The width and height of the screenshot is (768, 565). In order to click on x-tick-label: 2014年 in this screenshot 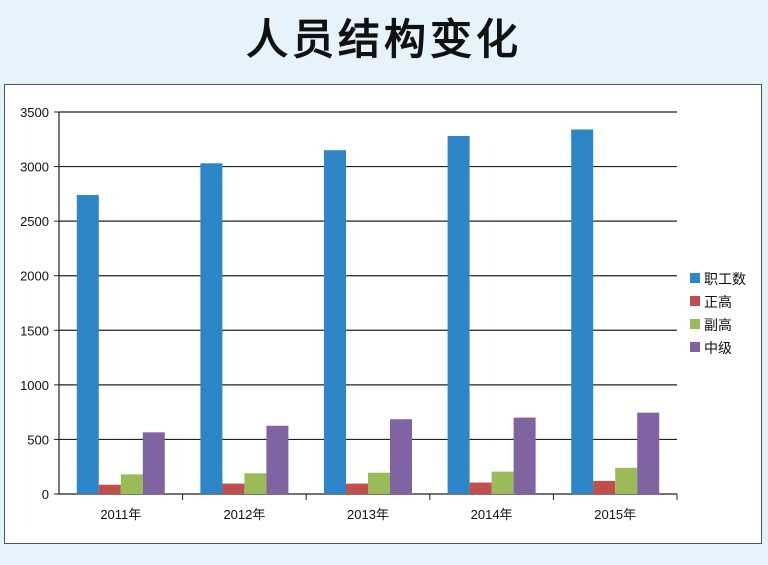, I will do `click(492, 514)`.